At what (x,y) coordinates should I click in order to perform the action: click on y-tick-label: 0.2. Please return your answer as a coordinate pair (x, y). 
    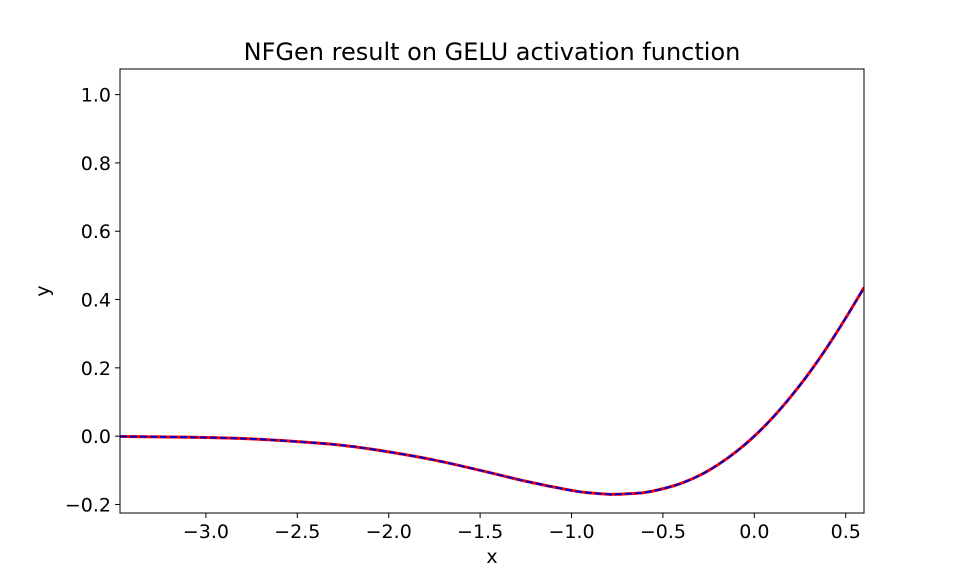
    Looking at the image, I should click on (96, 369).